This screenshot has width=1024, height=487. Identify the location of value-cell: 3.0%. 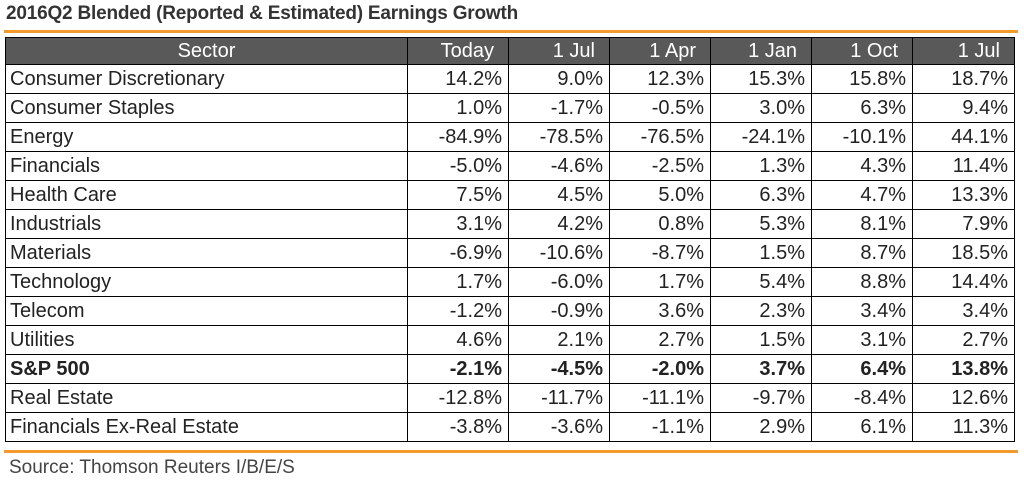
(761, 108).